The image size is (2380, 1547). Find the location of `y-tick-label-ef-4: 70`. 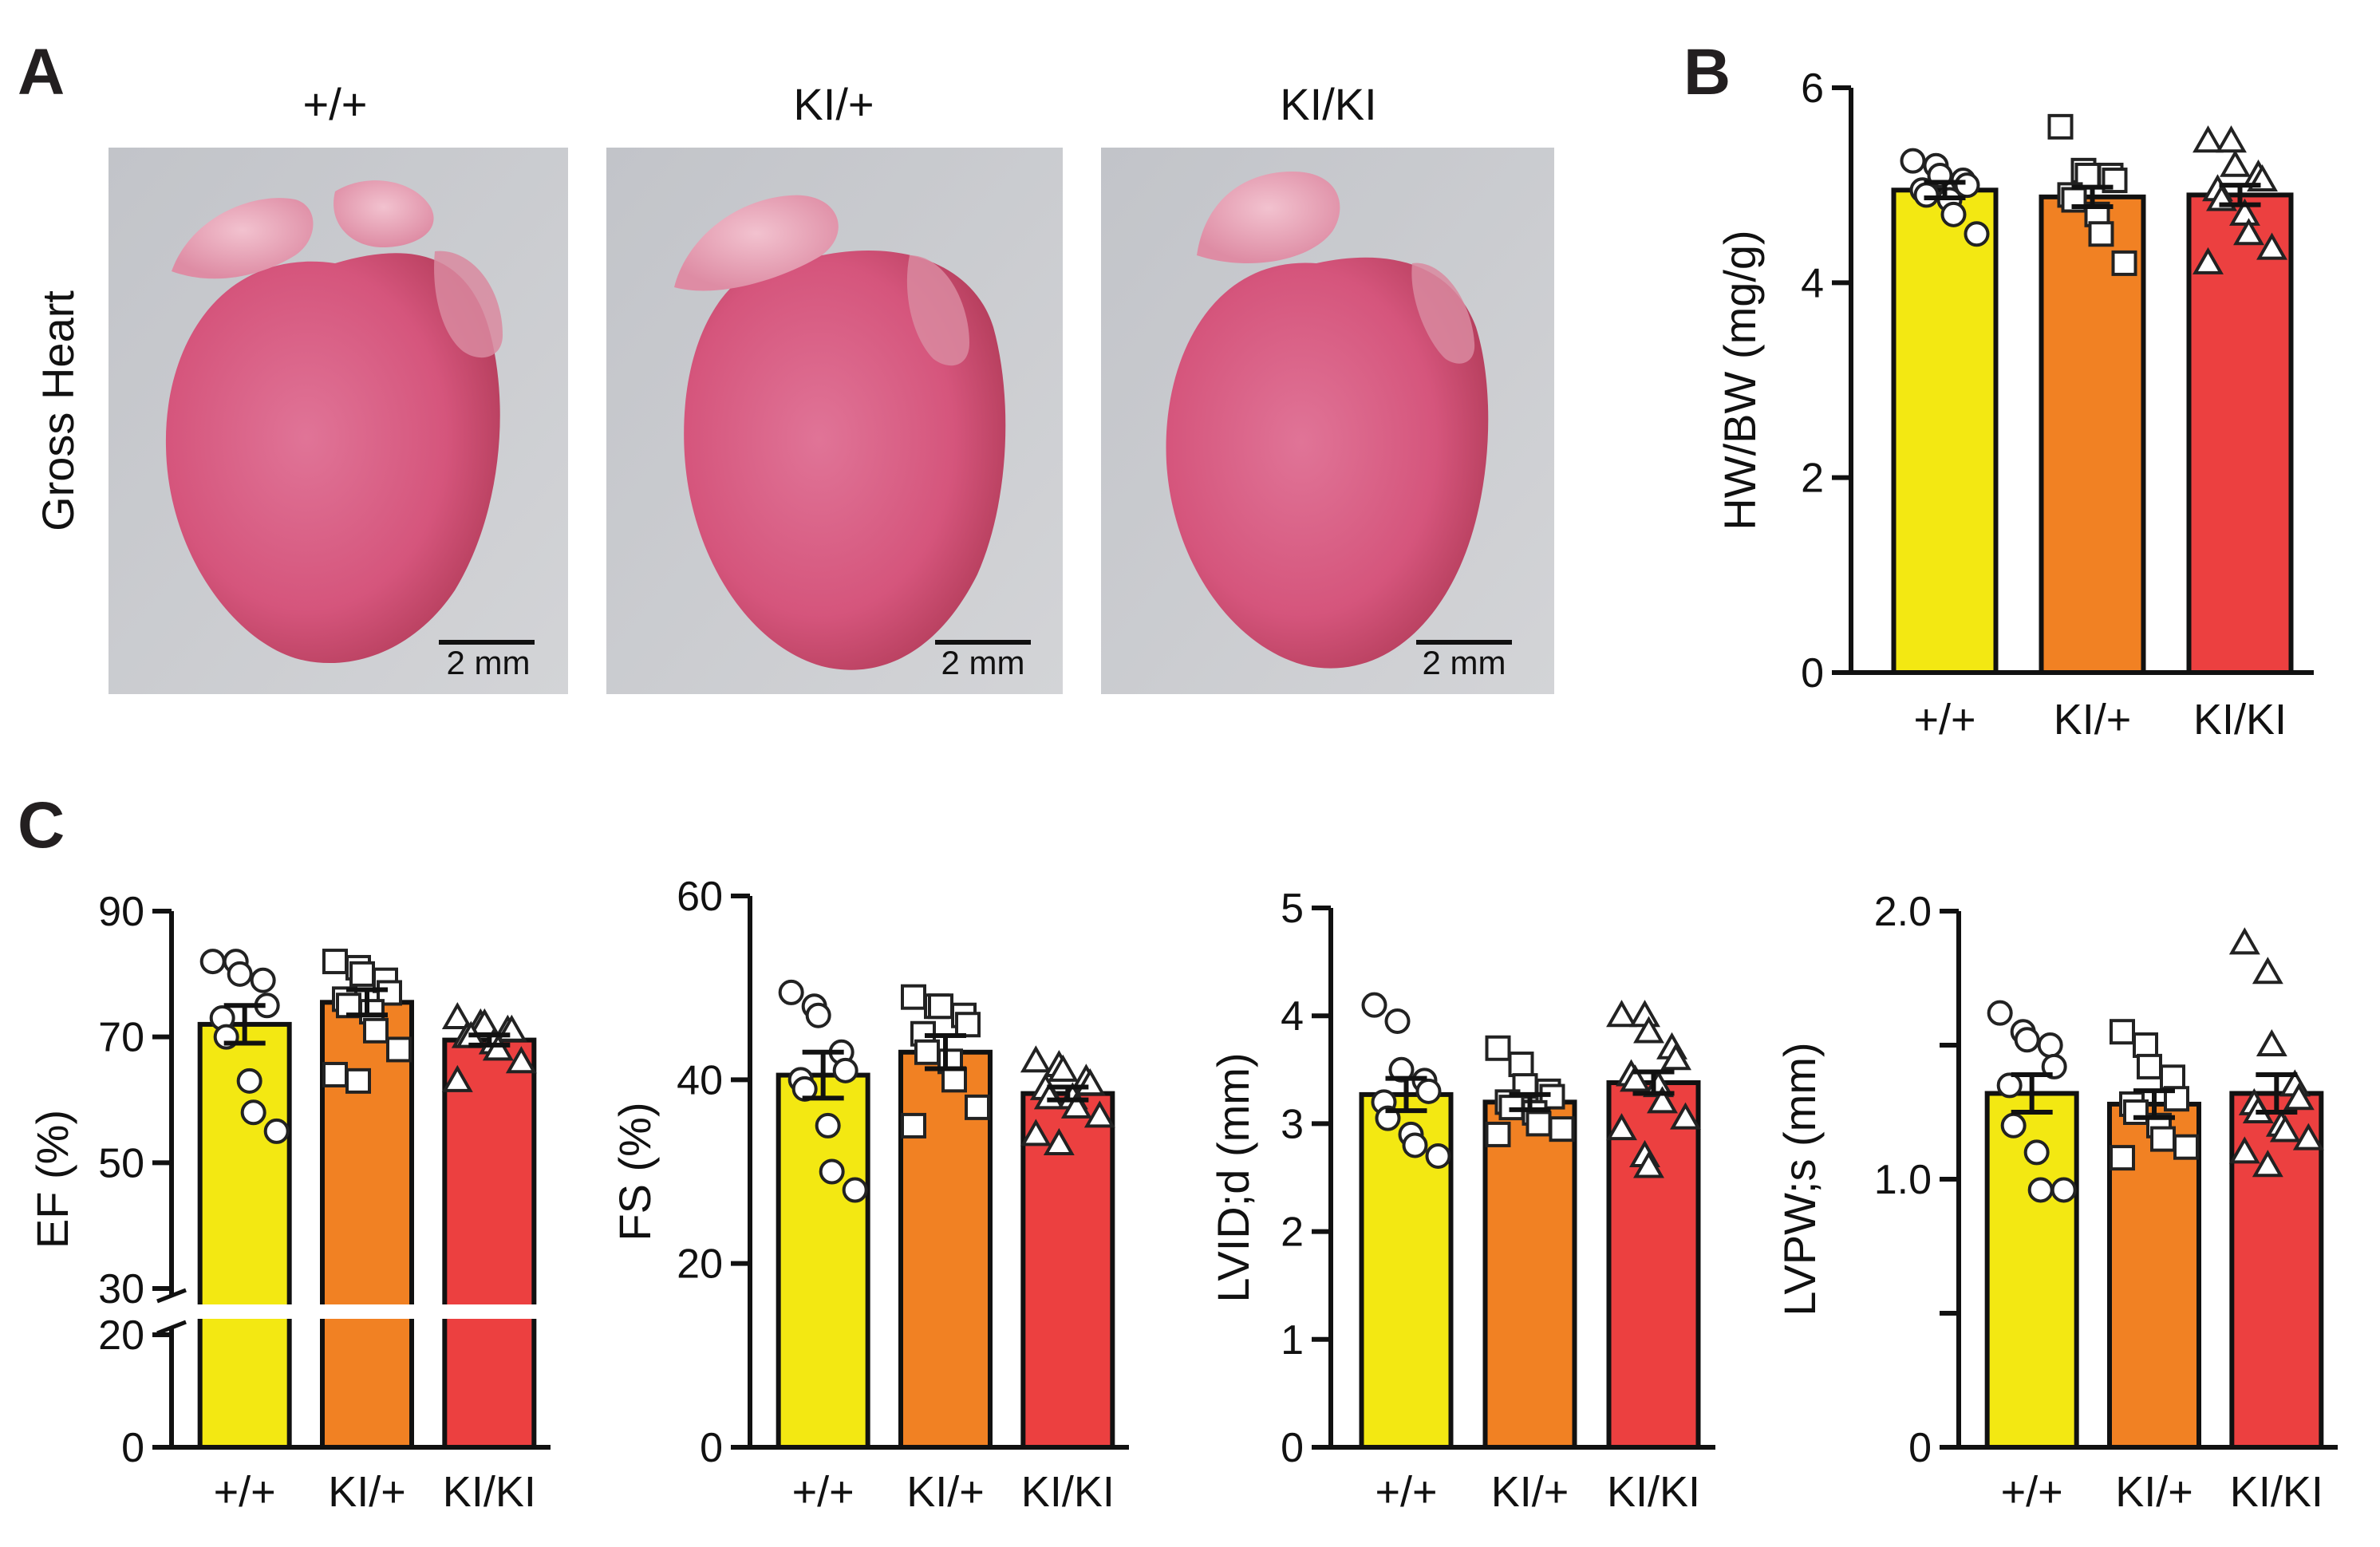

y-tick-label-ef-4: 70 is located at coordinates (121, 1038).